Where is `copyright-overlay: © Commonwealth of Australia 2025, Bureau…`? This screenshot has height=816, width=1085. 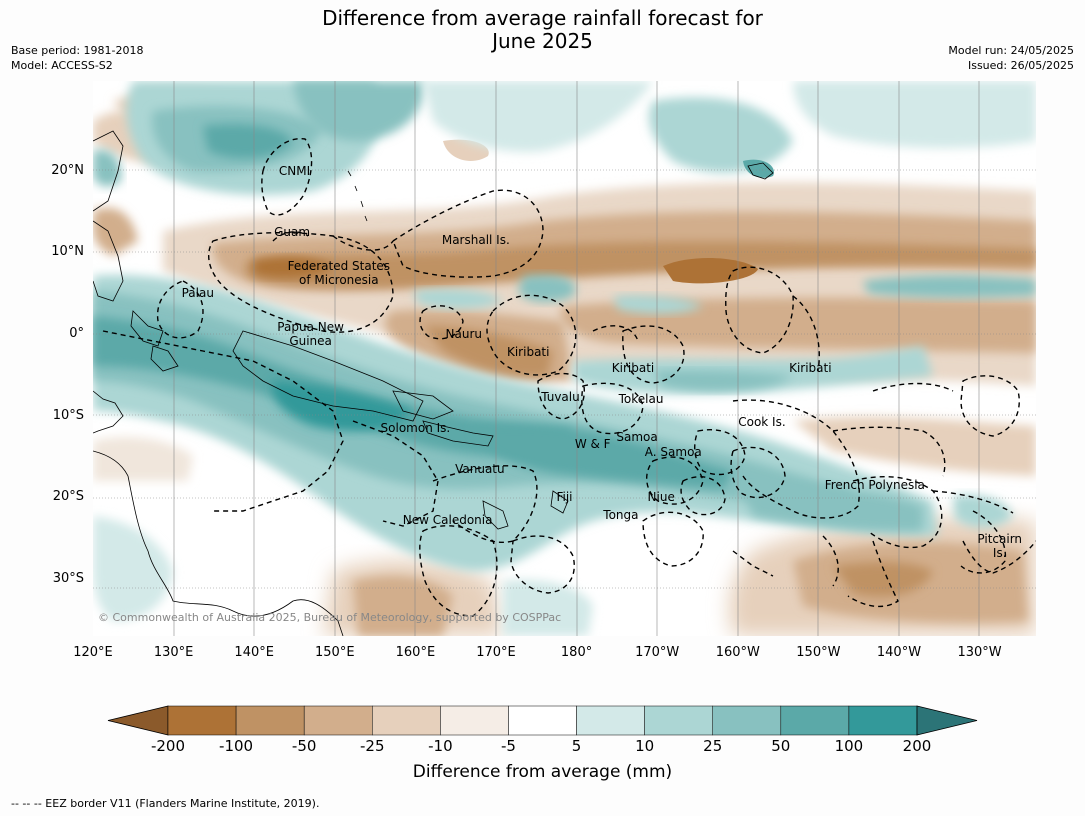 copyright-overlay: © Commonwealth of Australia 2025, Bureau… is located at coordinates (329, 617).